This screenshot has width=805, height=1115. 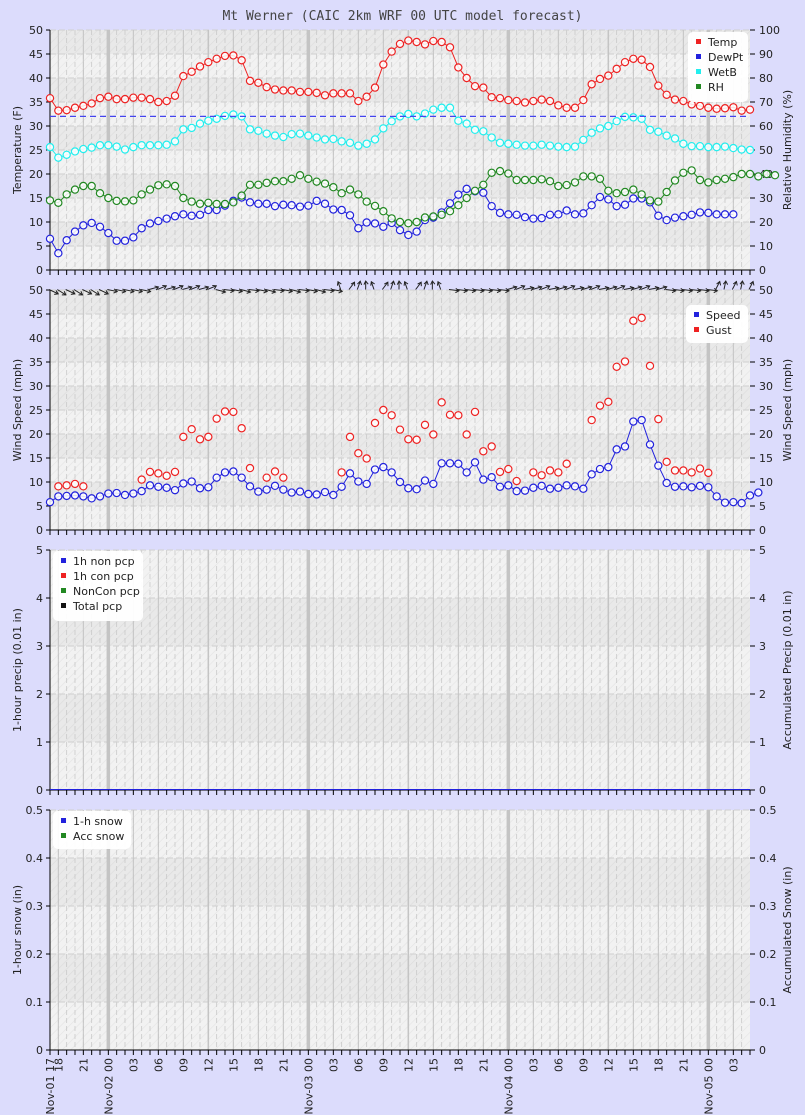 What do you see at coordinates (104, 561) in the screenshot?
I see `legend-label: 1h non pcp` at bounding box center [104, 561].